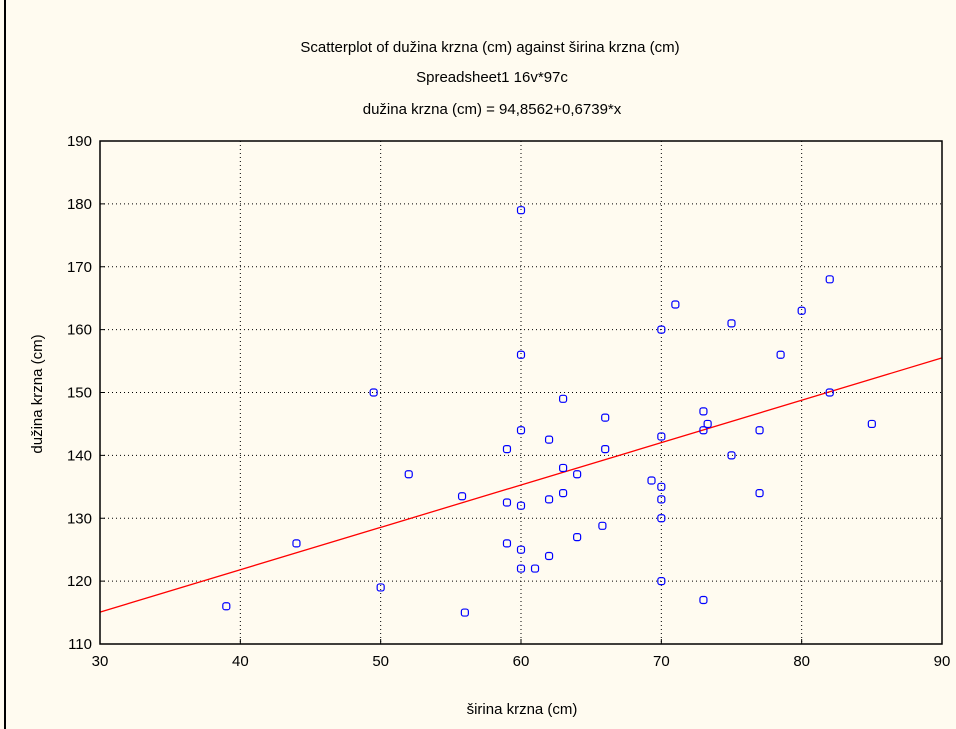 Image resolution: width=956 pixels, height=729 pixels. I want to click on x-tick-label: 80, so click(801, 661).